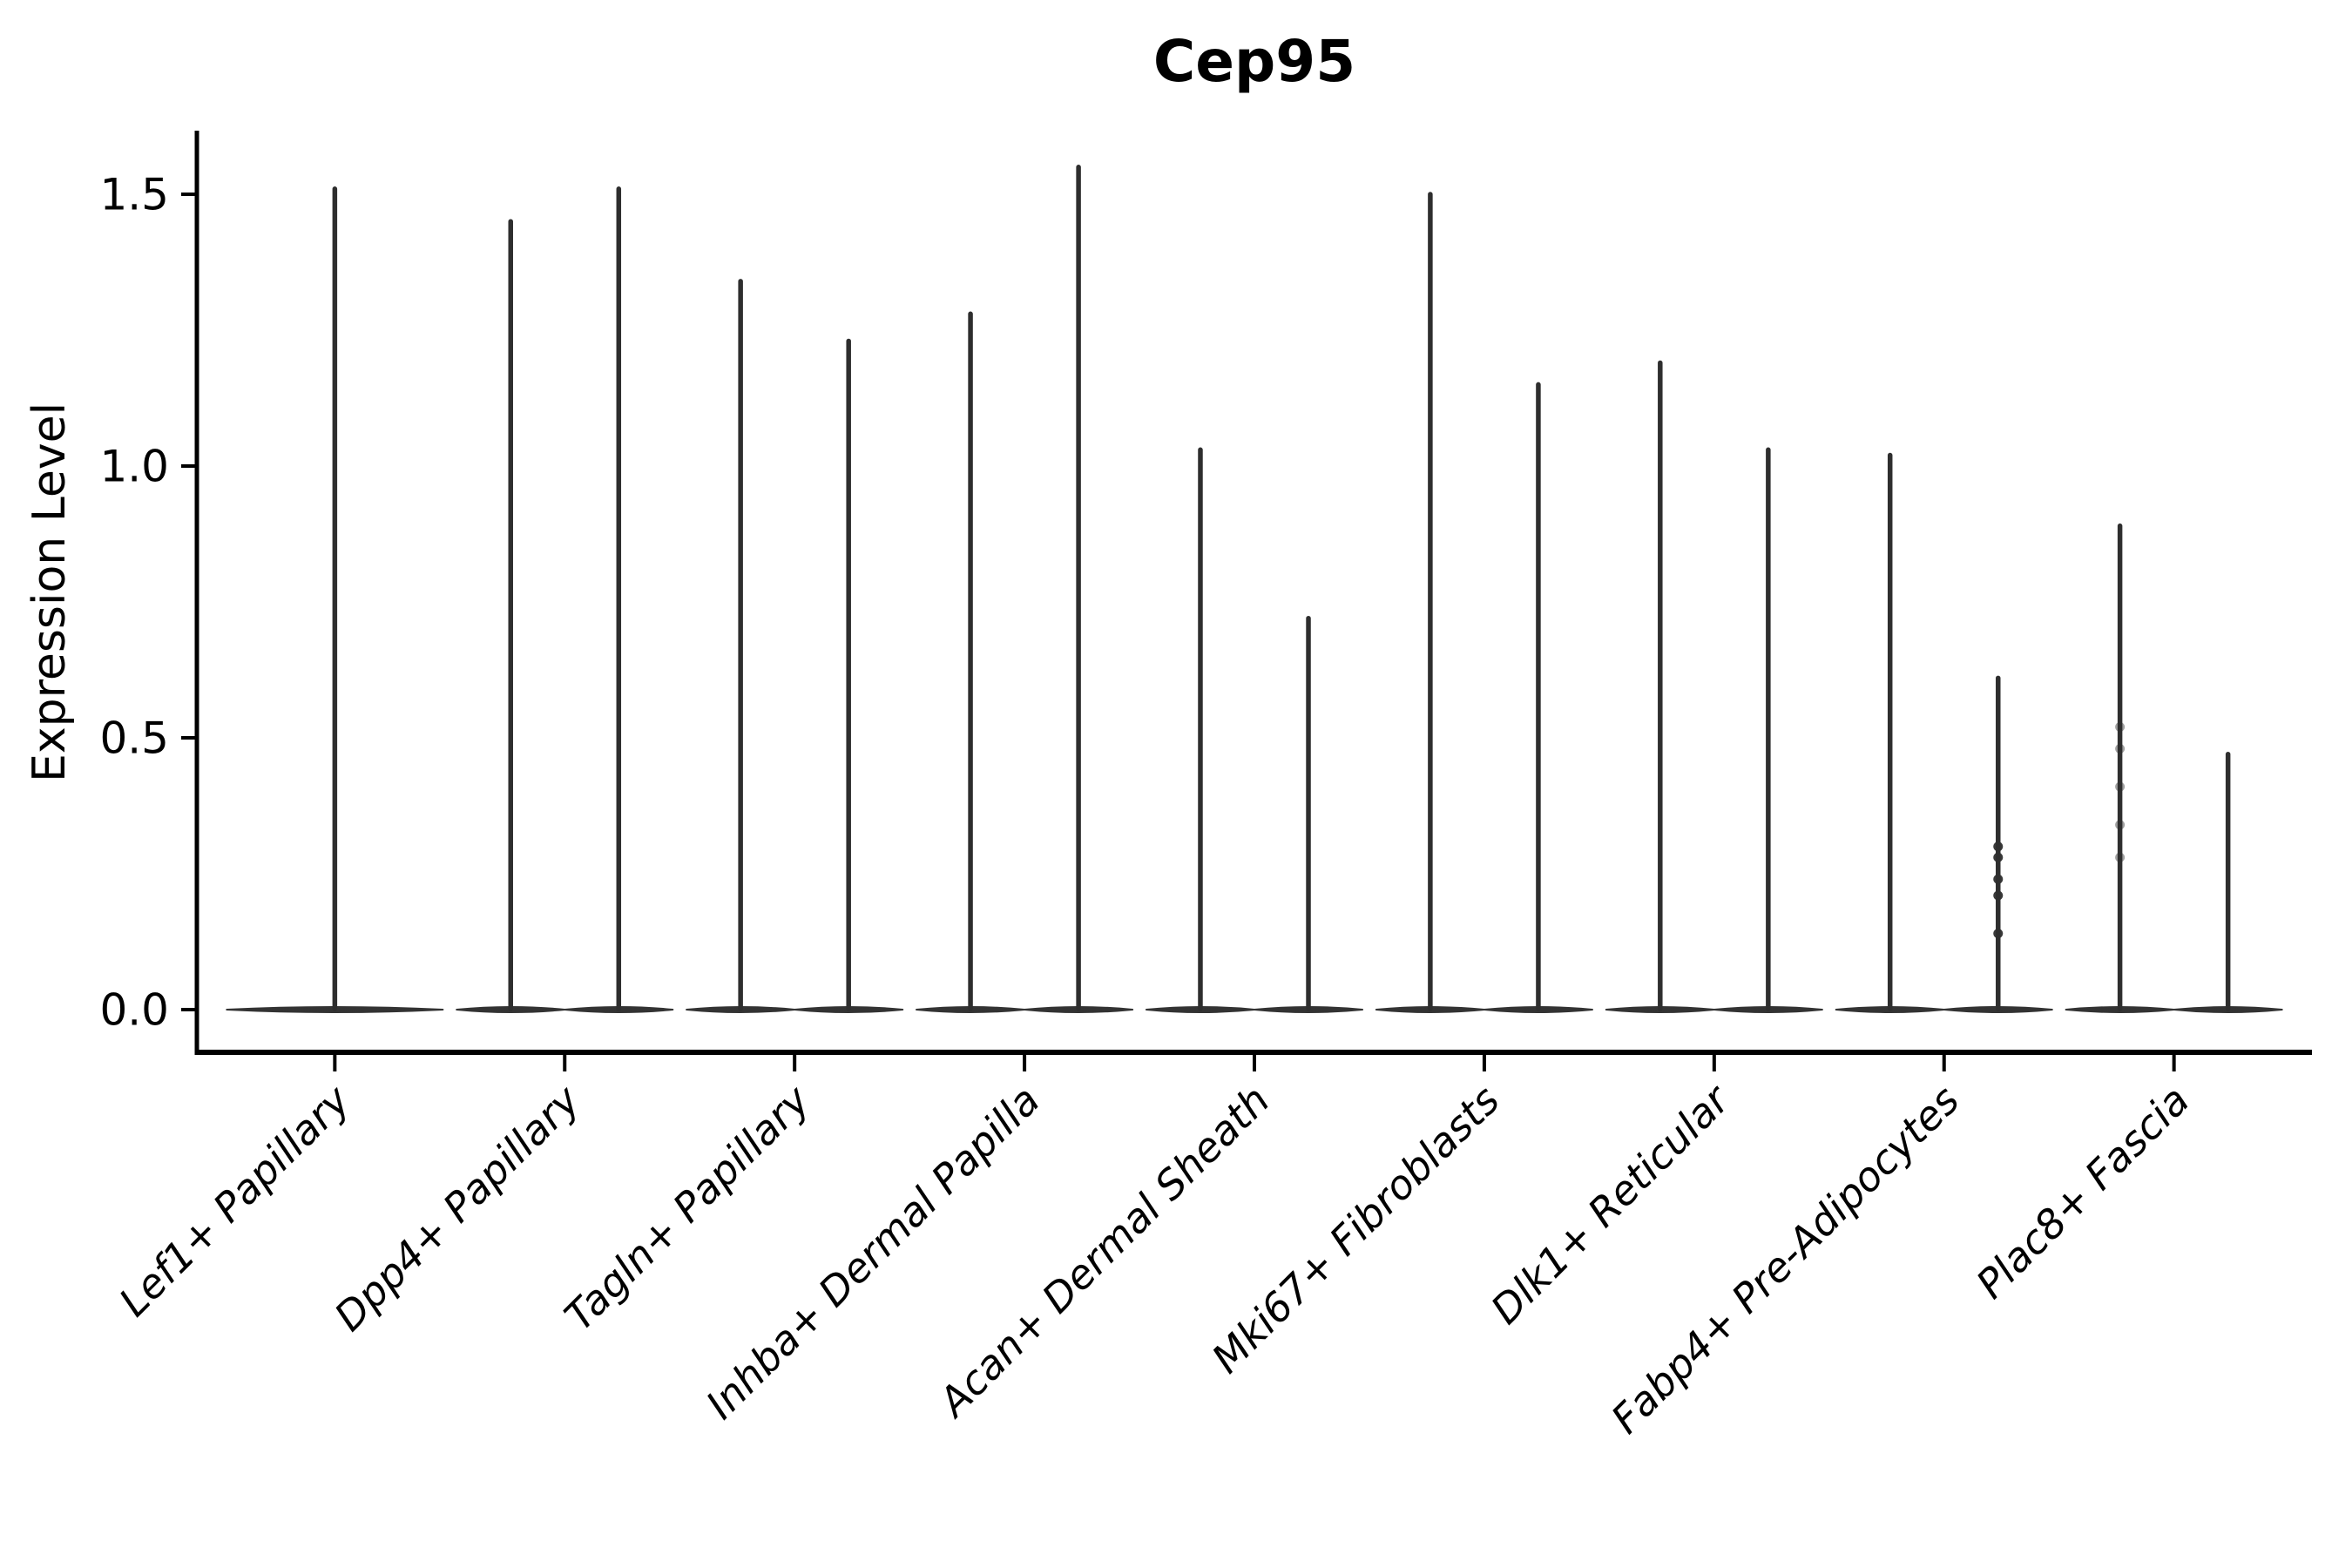  What do you see at coordinates (235, 1201) in the screenshot?
I see `x-tick-label: Lef1+ Papillary` at bounding box center [235, 1201].